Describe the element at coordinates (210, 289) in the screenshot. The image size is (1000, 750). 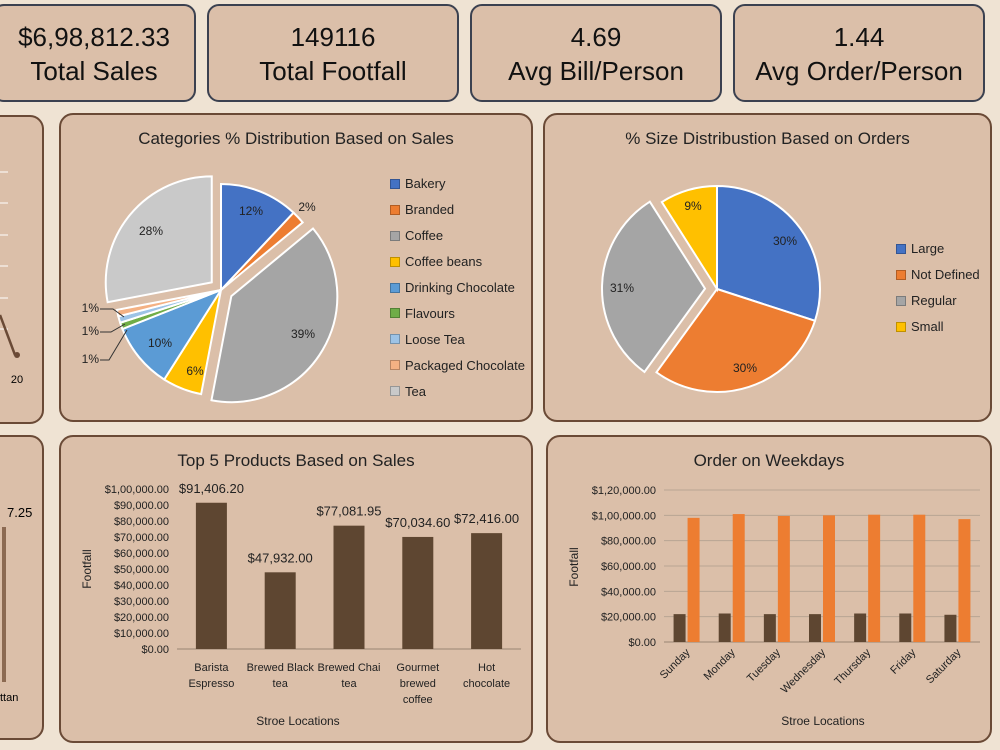
I see `category-pie-chart: 12% 2% 39% 6% 10% 1% 1% 1% 28%` at that location.